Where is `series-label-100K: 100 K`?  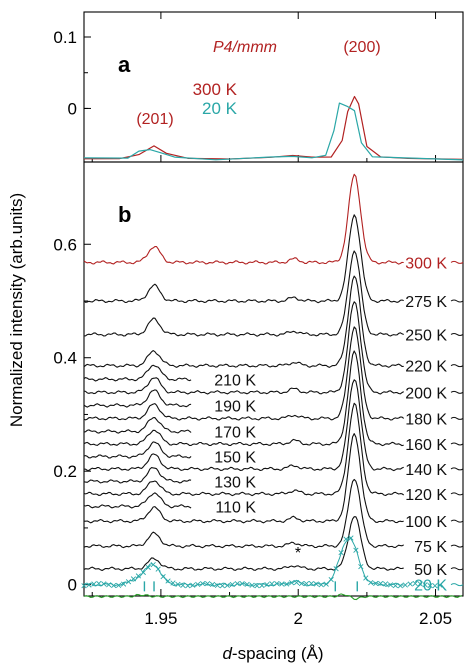
series-label-100K: 100 K is located at coordinates (426, 522).